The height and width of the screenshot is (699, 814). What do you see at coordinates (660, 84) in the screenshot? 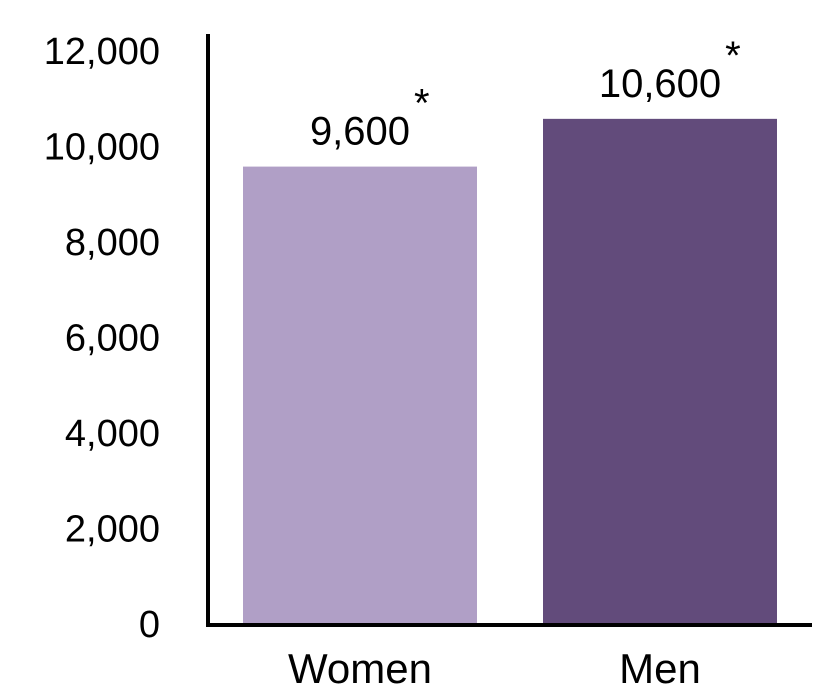
I see `value-label: 10,600` at bounding box center [660, 84].